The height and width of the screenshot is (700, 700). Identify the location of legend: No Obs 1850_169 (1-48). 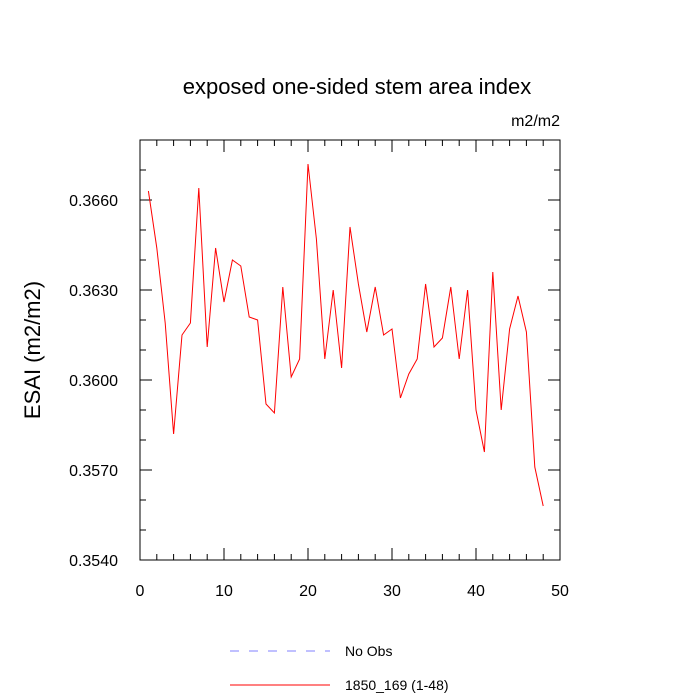
(339, 668).